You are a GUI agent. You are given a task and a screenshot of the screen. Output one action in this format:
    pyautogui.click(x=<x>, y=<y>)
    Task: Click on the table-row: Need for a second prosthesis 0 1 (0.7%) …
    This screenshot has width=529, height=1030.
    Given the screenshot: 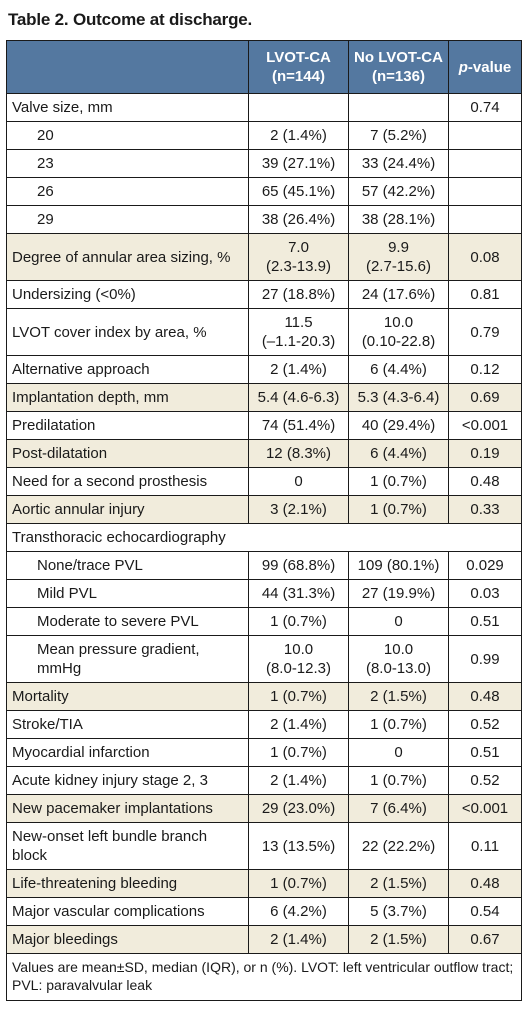 What is the action you would take?
    pyautogui.click(x=264, y=481)
    